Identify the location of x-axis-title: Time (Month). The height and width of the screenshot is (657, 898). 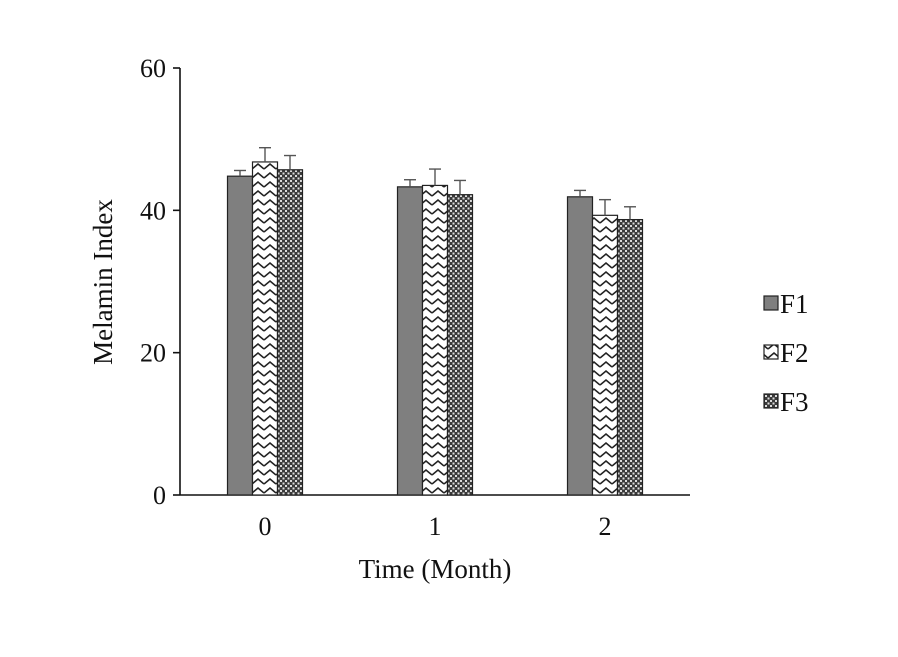
(435, 569).